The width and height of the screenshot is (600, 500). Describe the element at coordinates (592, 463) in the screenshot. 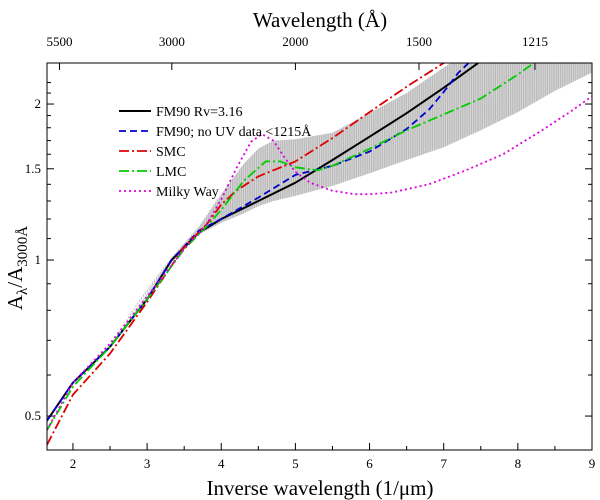

I see `x-tick-label-7: 9` at that location.